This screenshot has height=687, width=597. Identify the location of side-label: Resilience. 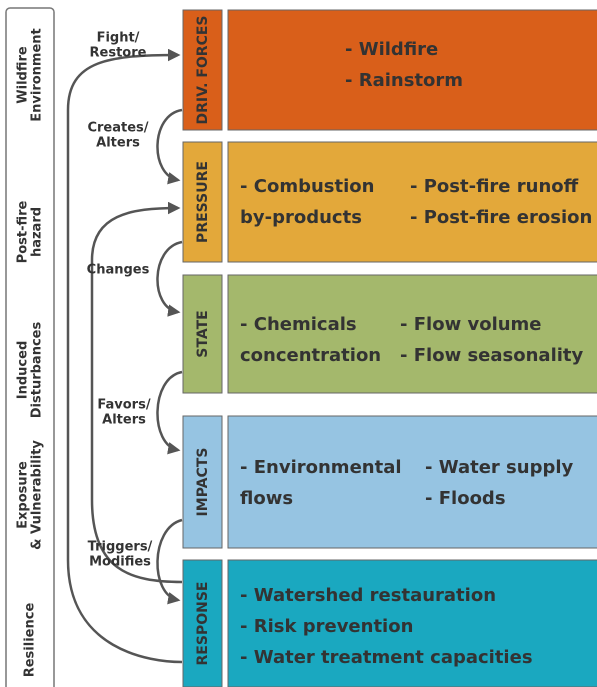
(30, 640).